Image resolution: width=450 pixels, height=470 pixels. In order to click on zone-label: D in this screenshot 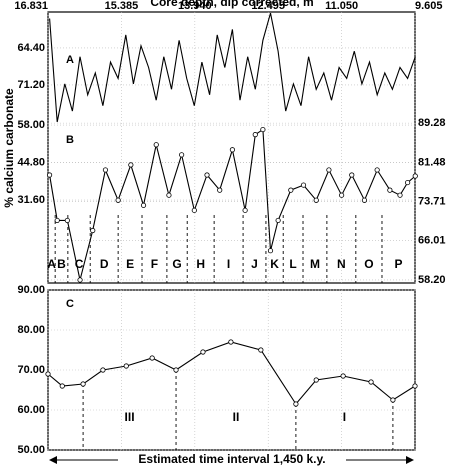, I will do `click(104, 264)`.